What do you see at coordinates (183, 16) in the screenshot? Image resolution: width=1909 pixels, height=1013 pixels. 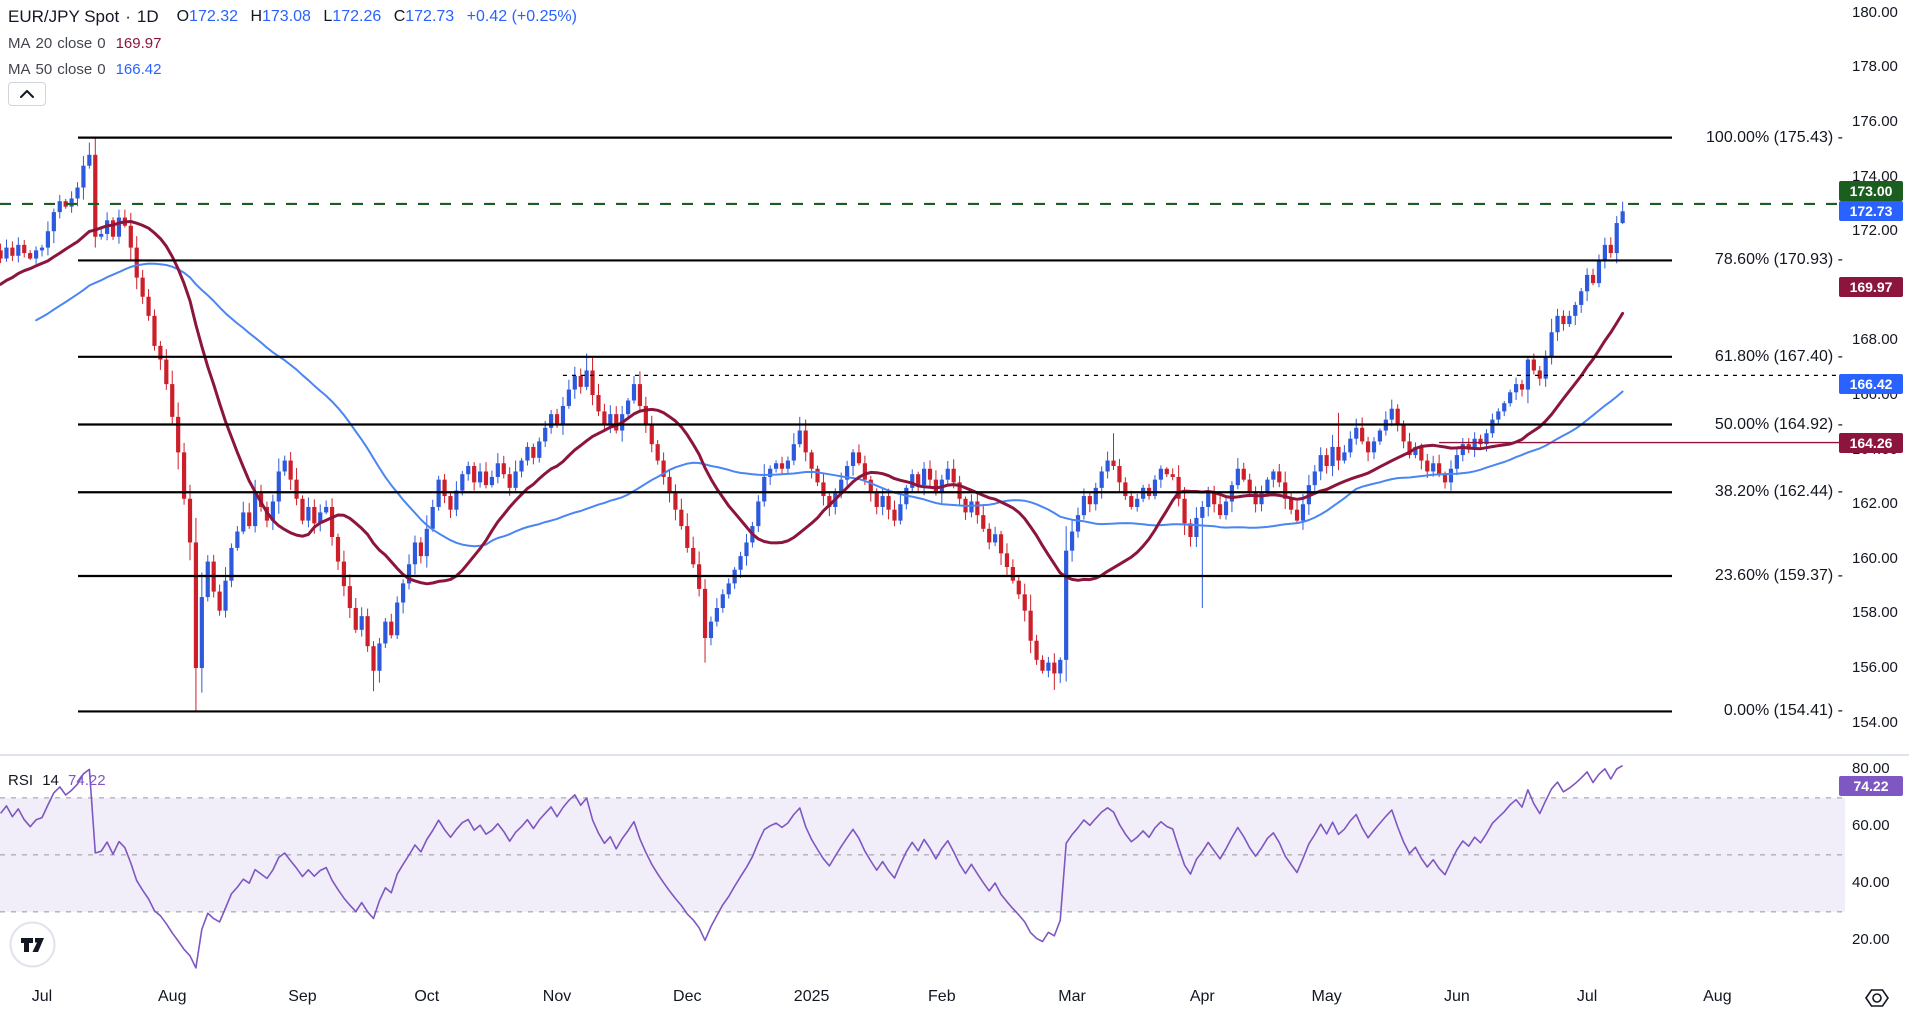 I see `open-label: O` at bounding box center [183, 16].